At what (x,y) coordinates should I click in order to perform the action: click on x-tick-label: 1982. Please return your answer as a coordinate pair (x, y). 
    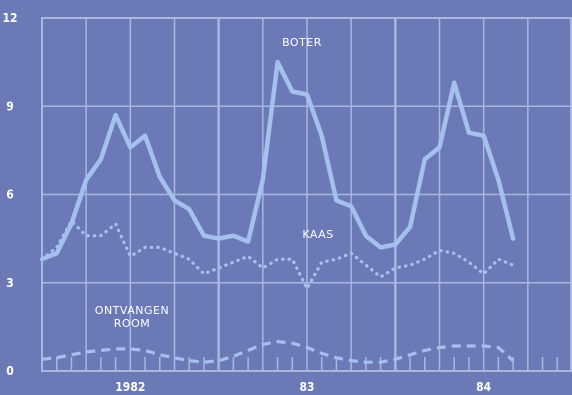
    Looking at the image, I should click on (130, 387).